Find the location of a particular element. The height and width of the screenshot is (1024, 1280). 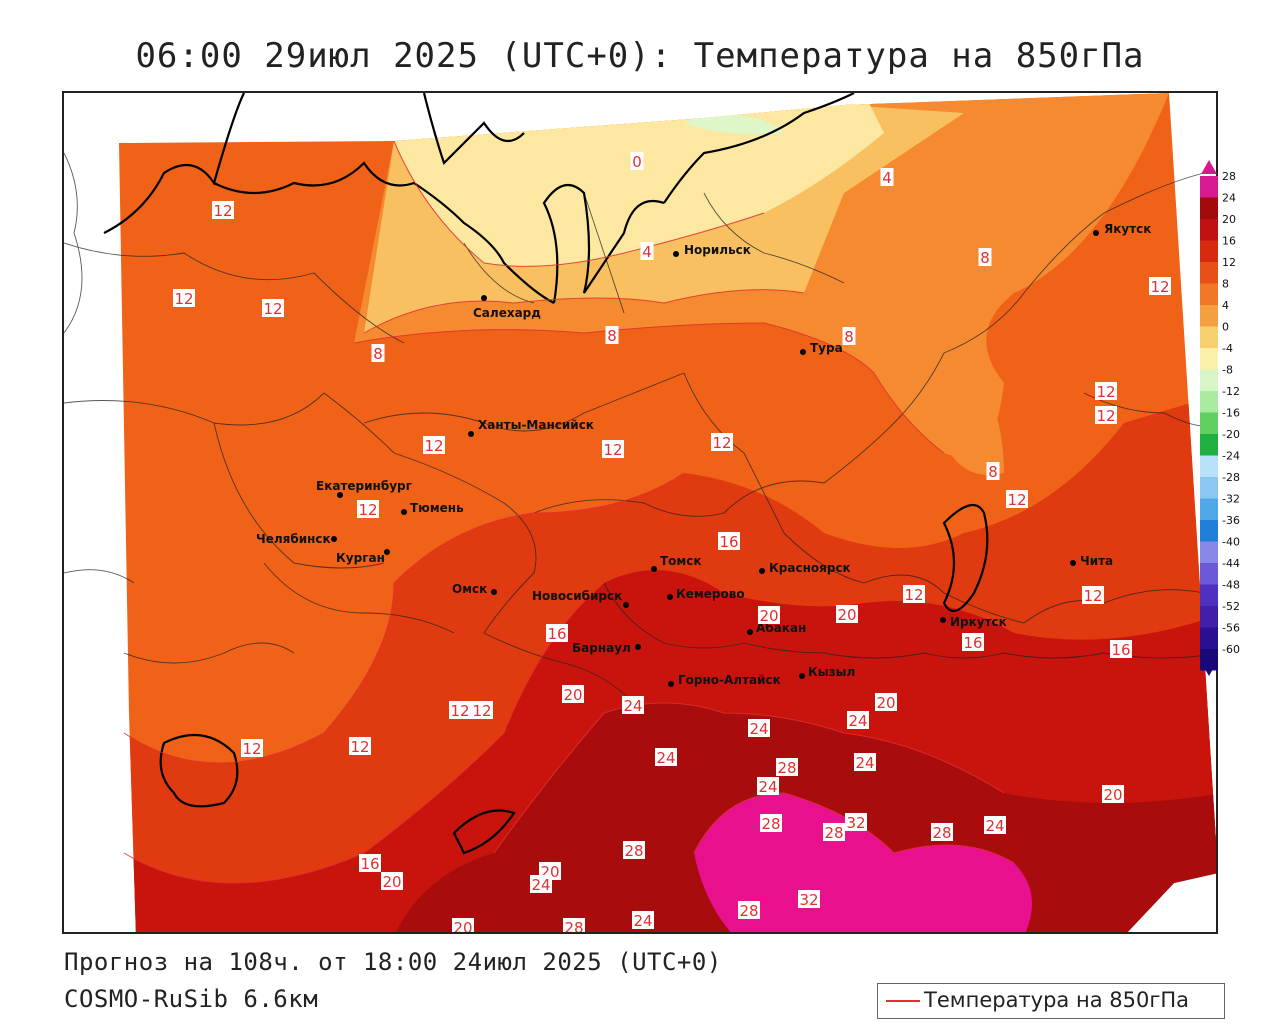

city-label: Салехард is located at coordinates (507, 313).